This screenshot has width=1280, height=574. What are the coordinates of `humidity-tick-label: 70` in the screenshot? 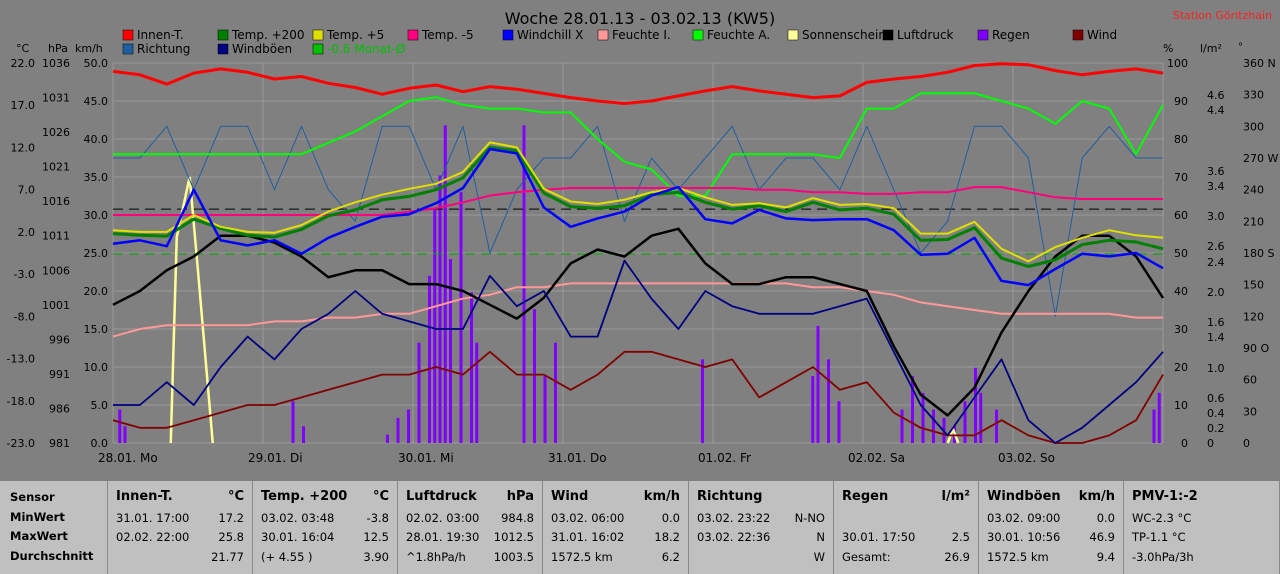 It's located at (1181, 177).